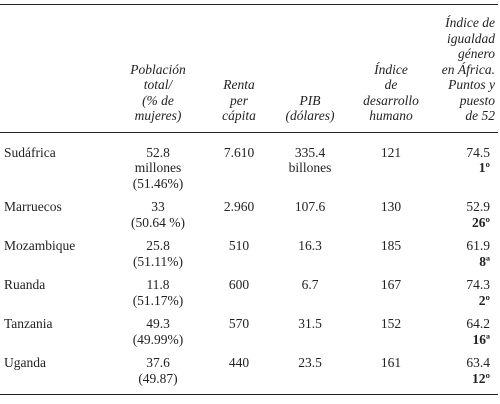 This screenshot has width=500, height=404. What do you see at coordinates (481, 378) in the screenshot?
I see `gender-rank: 12º` at bounding box center [481, 378].